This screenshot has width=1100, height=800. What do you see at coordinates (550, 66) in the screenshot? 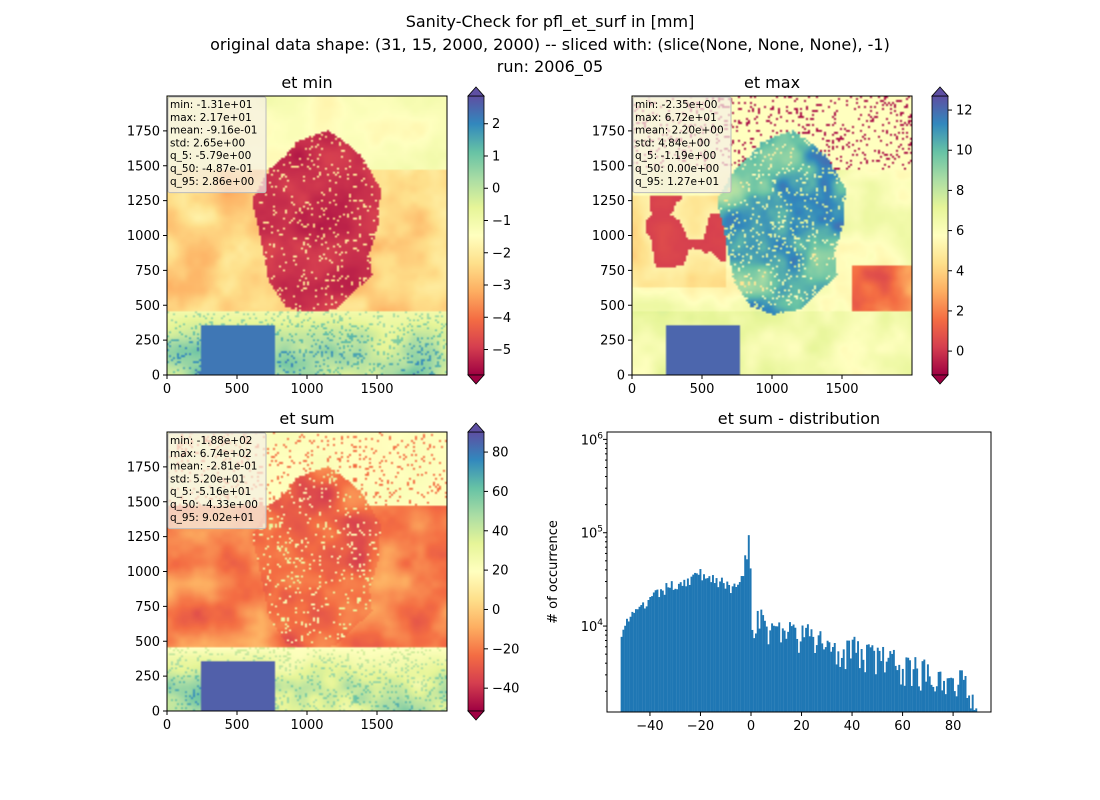
I see `figure-suptitle-line-3: run: 2006_05` at bounding box center [550, 66].